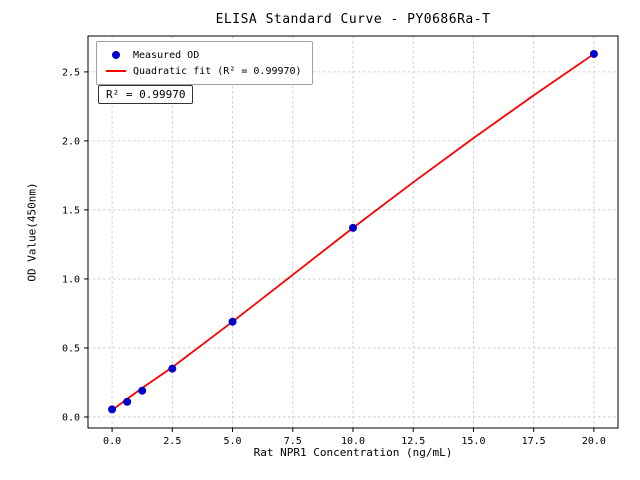  I want to click on x-tick-label: 10.0, so click(353, 441).